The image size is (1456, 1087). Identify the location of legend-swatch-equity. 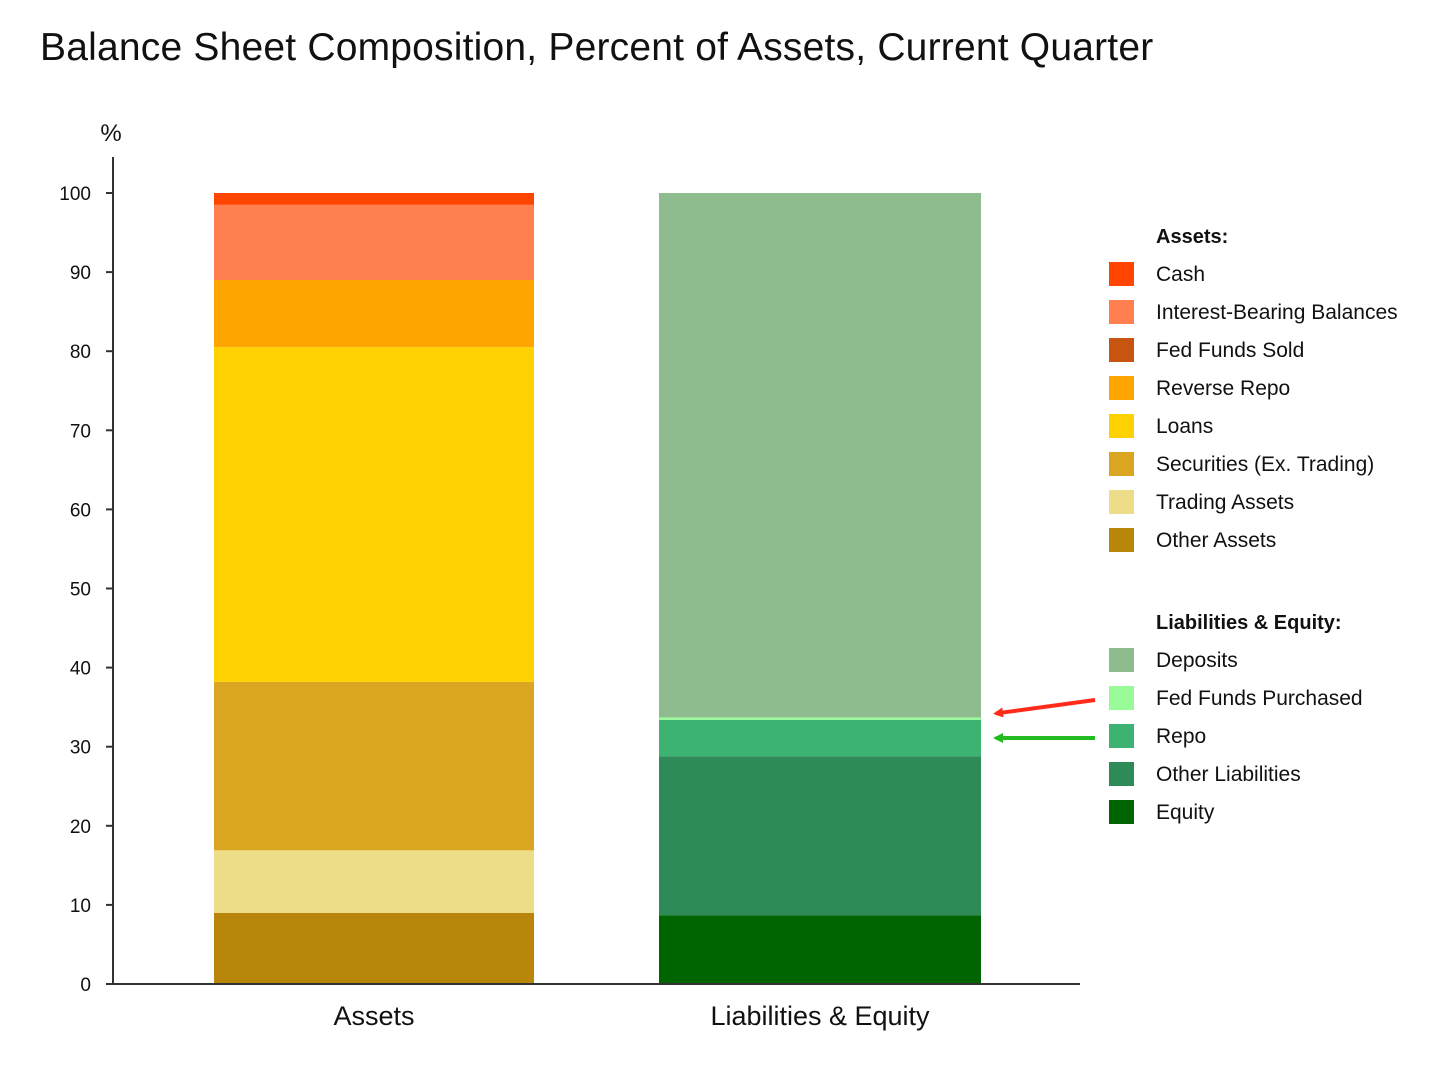
(1121, 812).